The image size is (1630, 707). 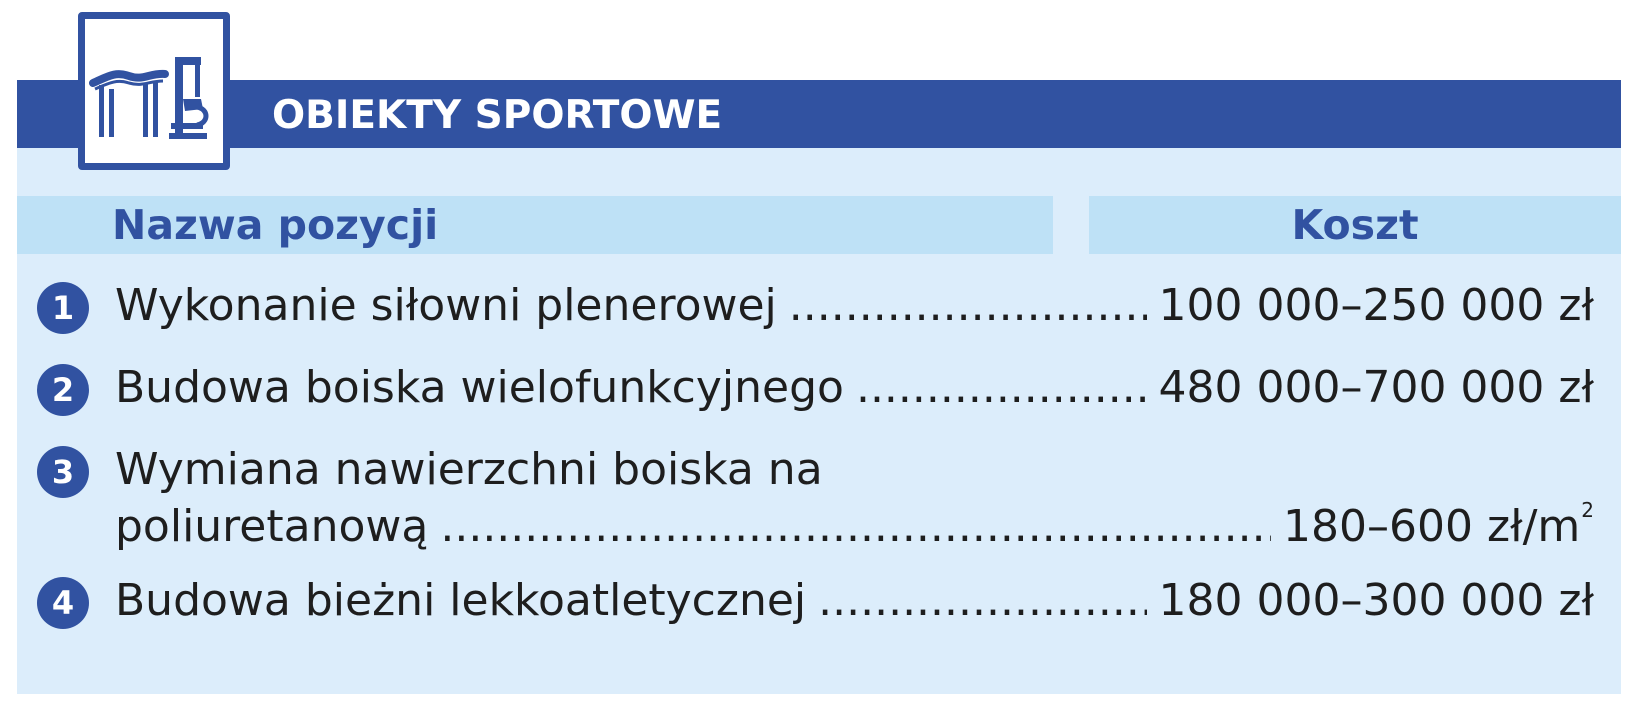 I want to click on column-header-cost-label: Koszt, so click(x=1355, y=225).